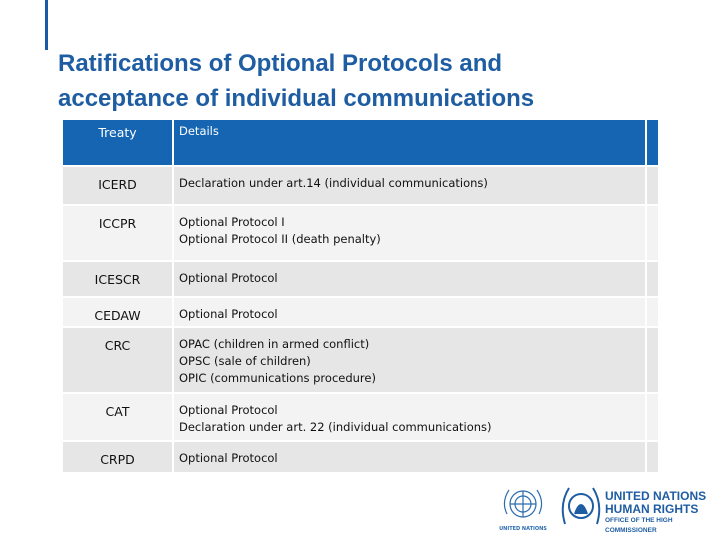 This screenshot has height=540, width=720. I want to click on table-row: ICESCR Optional Protocol, so click(360, 279).